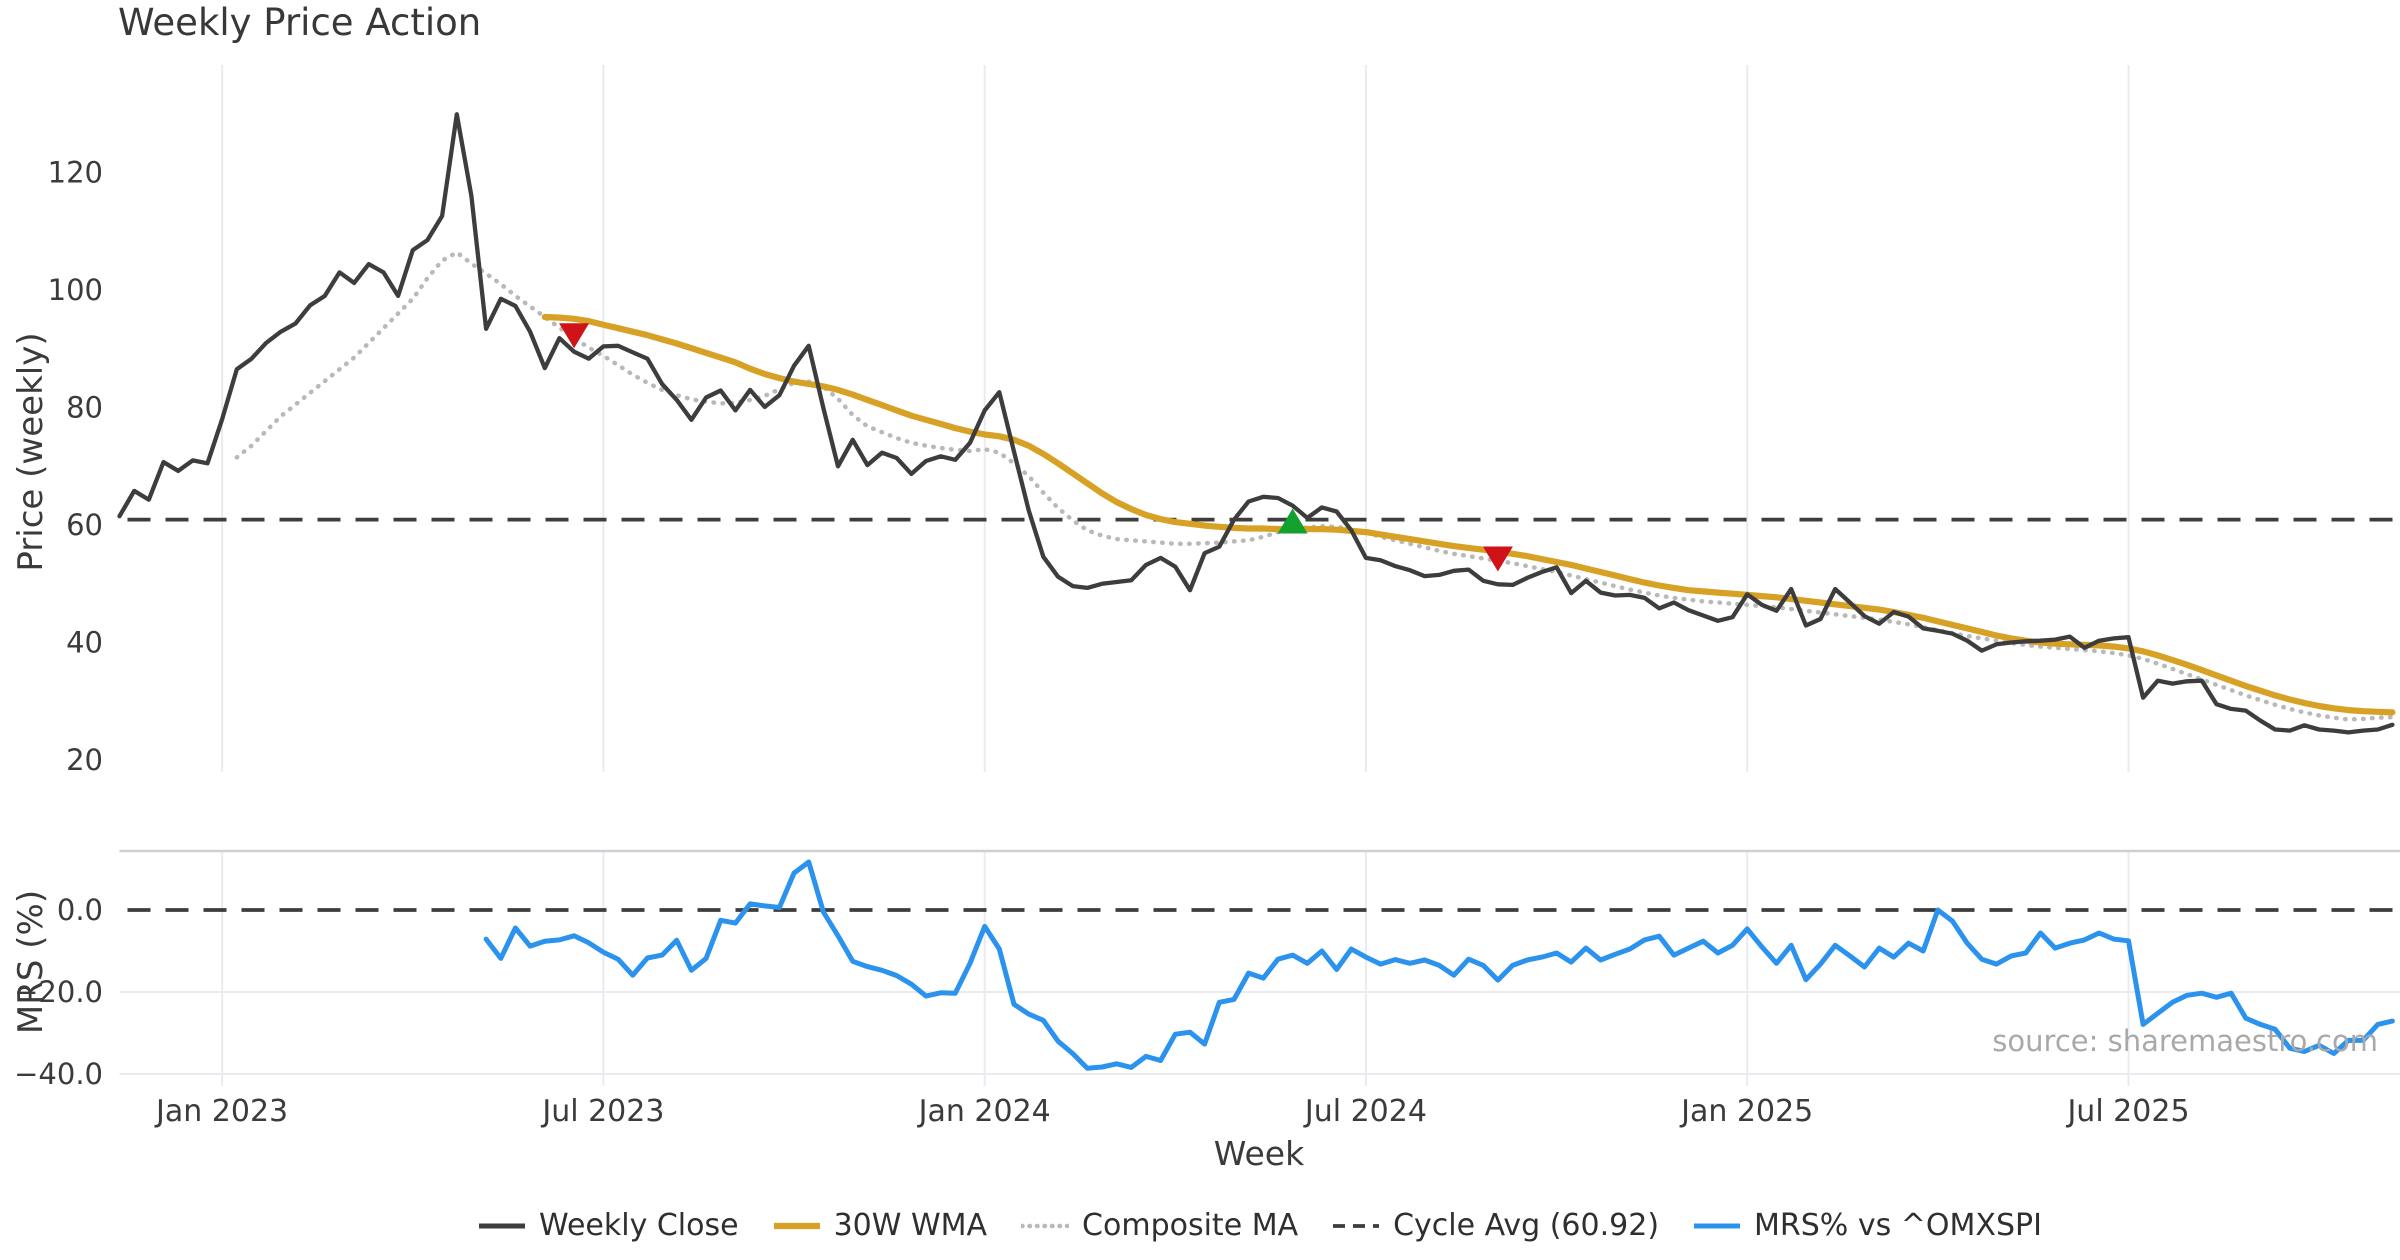 The width and height of the screenshot is (2400, 1260). What do you see at coordinates (502, 1225) in the screenshot?
I see `legend-swatch-weekly-close-icon` at bounding box center [502, 1225].